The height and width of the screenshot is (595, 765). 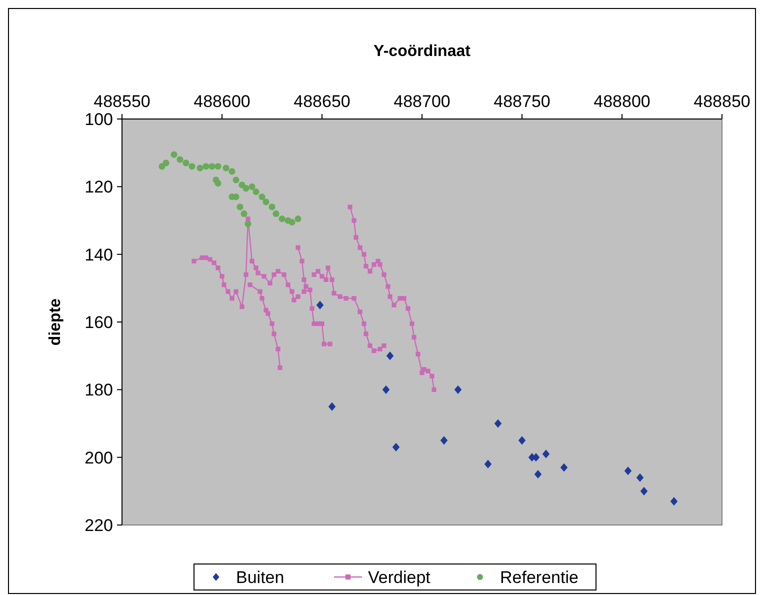 What do you see at coordinates (98, 254) in the screenshot?
I see `y-tick-label: 140` at bounding box center [98, 254].